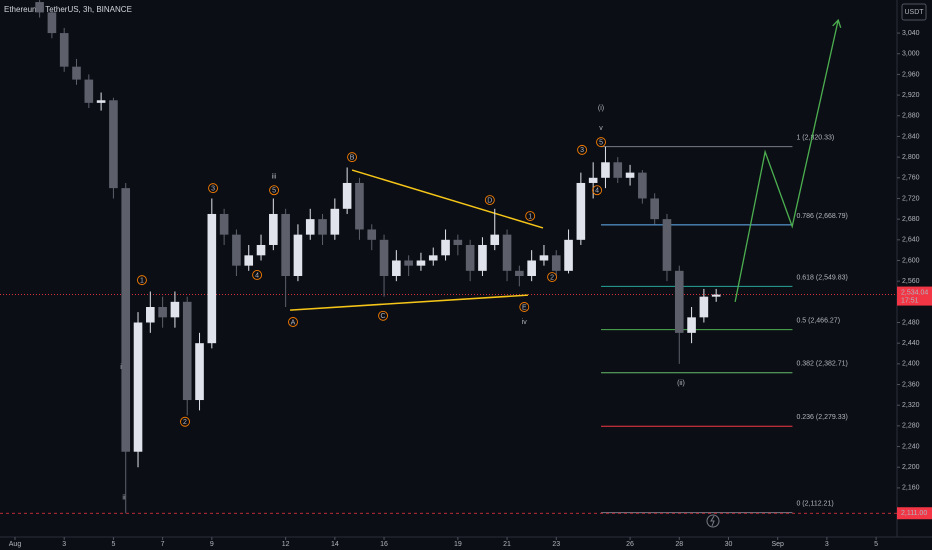  I want to click on y-tick-label: 2,640, so click(911, 240).